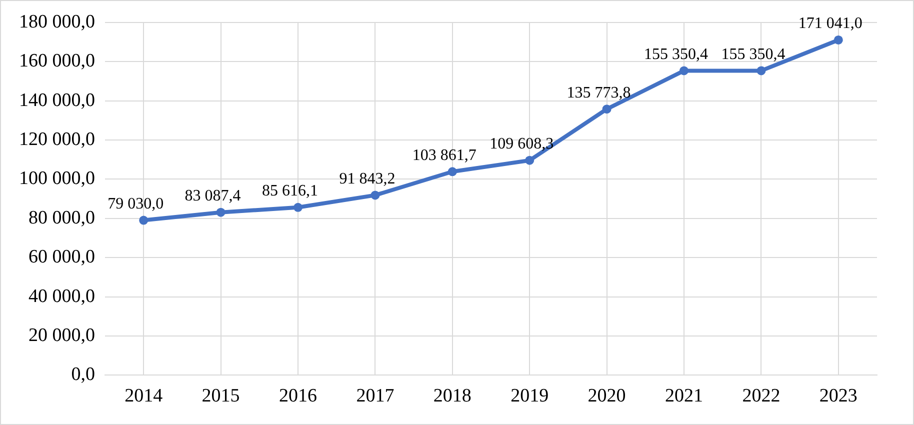 The height and width of the screenshot is (425, 914). Describe the element at coordinates (57, 21) in the screenshot. I see `y-tick-label: 180 000,0` at that location.